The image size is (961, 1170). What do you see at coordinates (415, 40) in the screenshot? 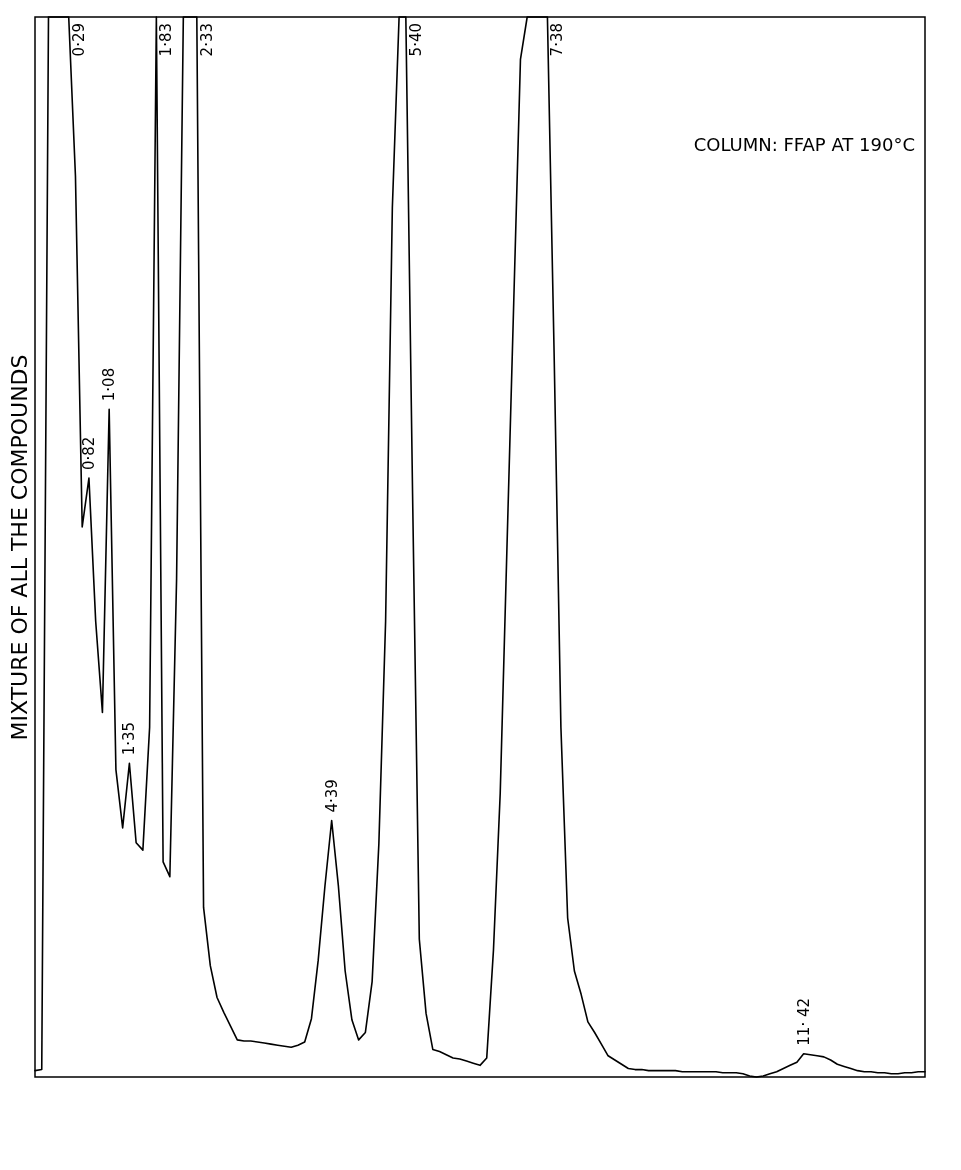
I see `annotation: 5·40` at bounding box center [415, 40].